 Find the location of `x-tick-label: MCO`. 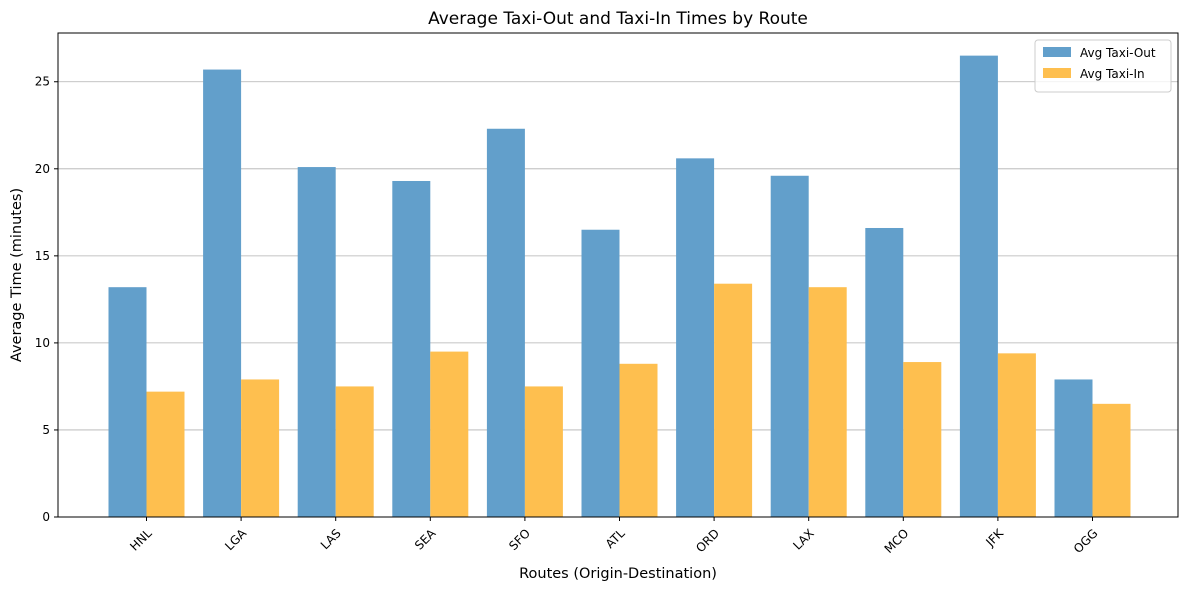

x-tick-label: MCO is located at coordinates (897, 541).